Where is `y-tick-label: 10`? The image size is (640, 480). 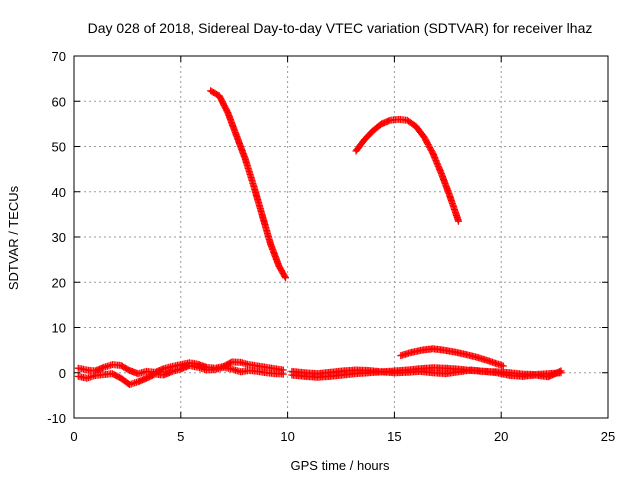
y-tick-label: 10 is located at coordinates (59, 328).